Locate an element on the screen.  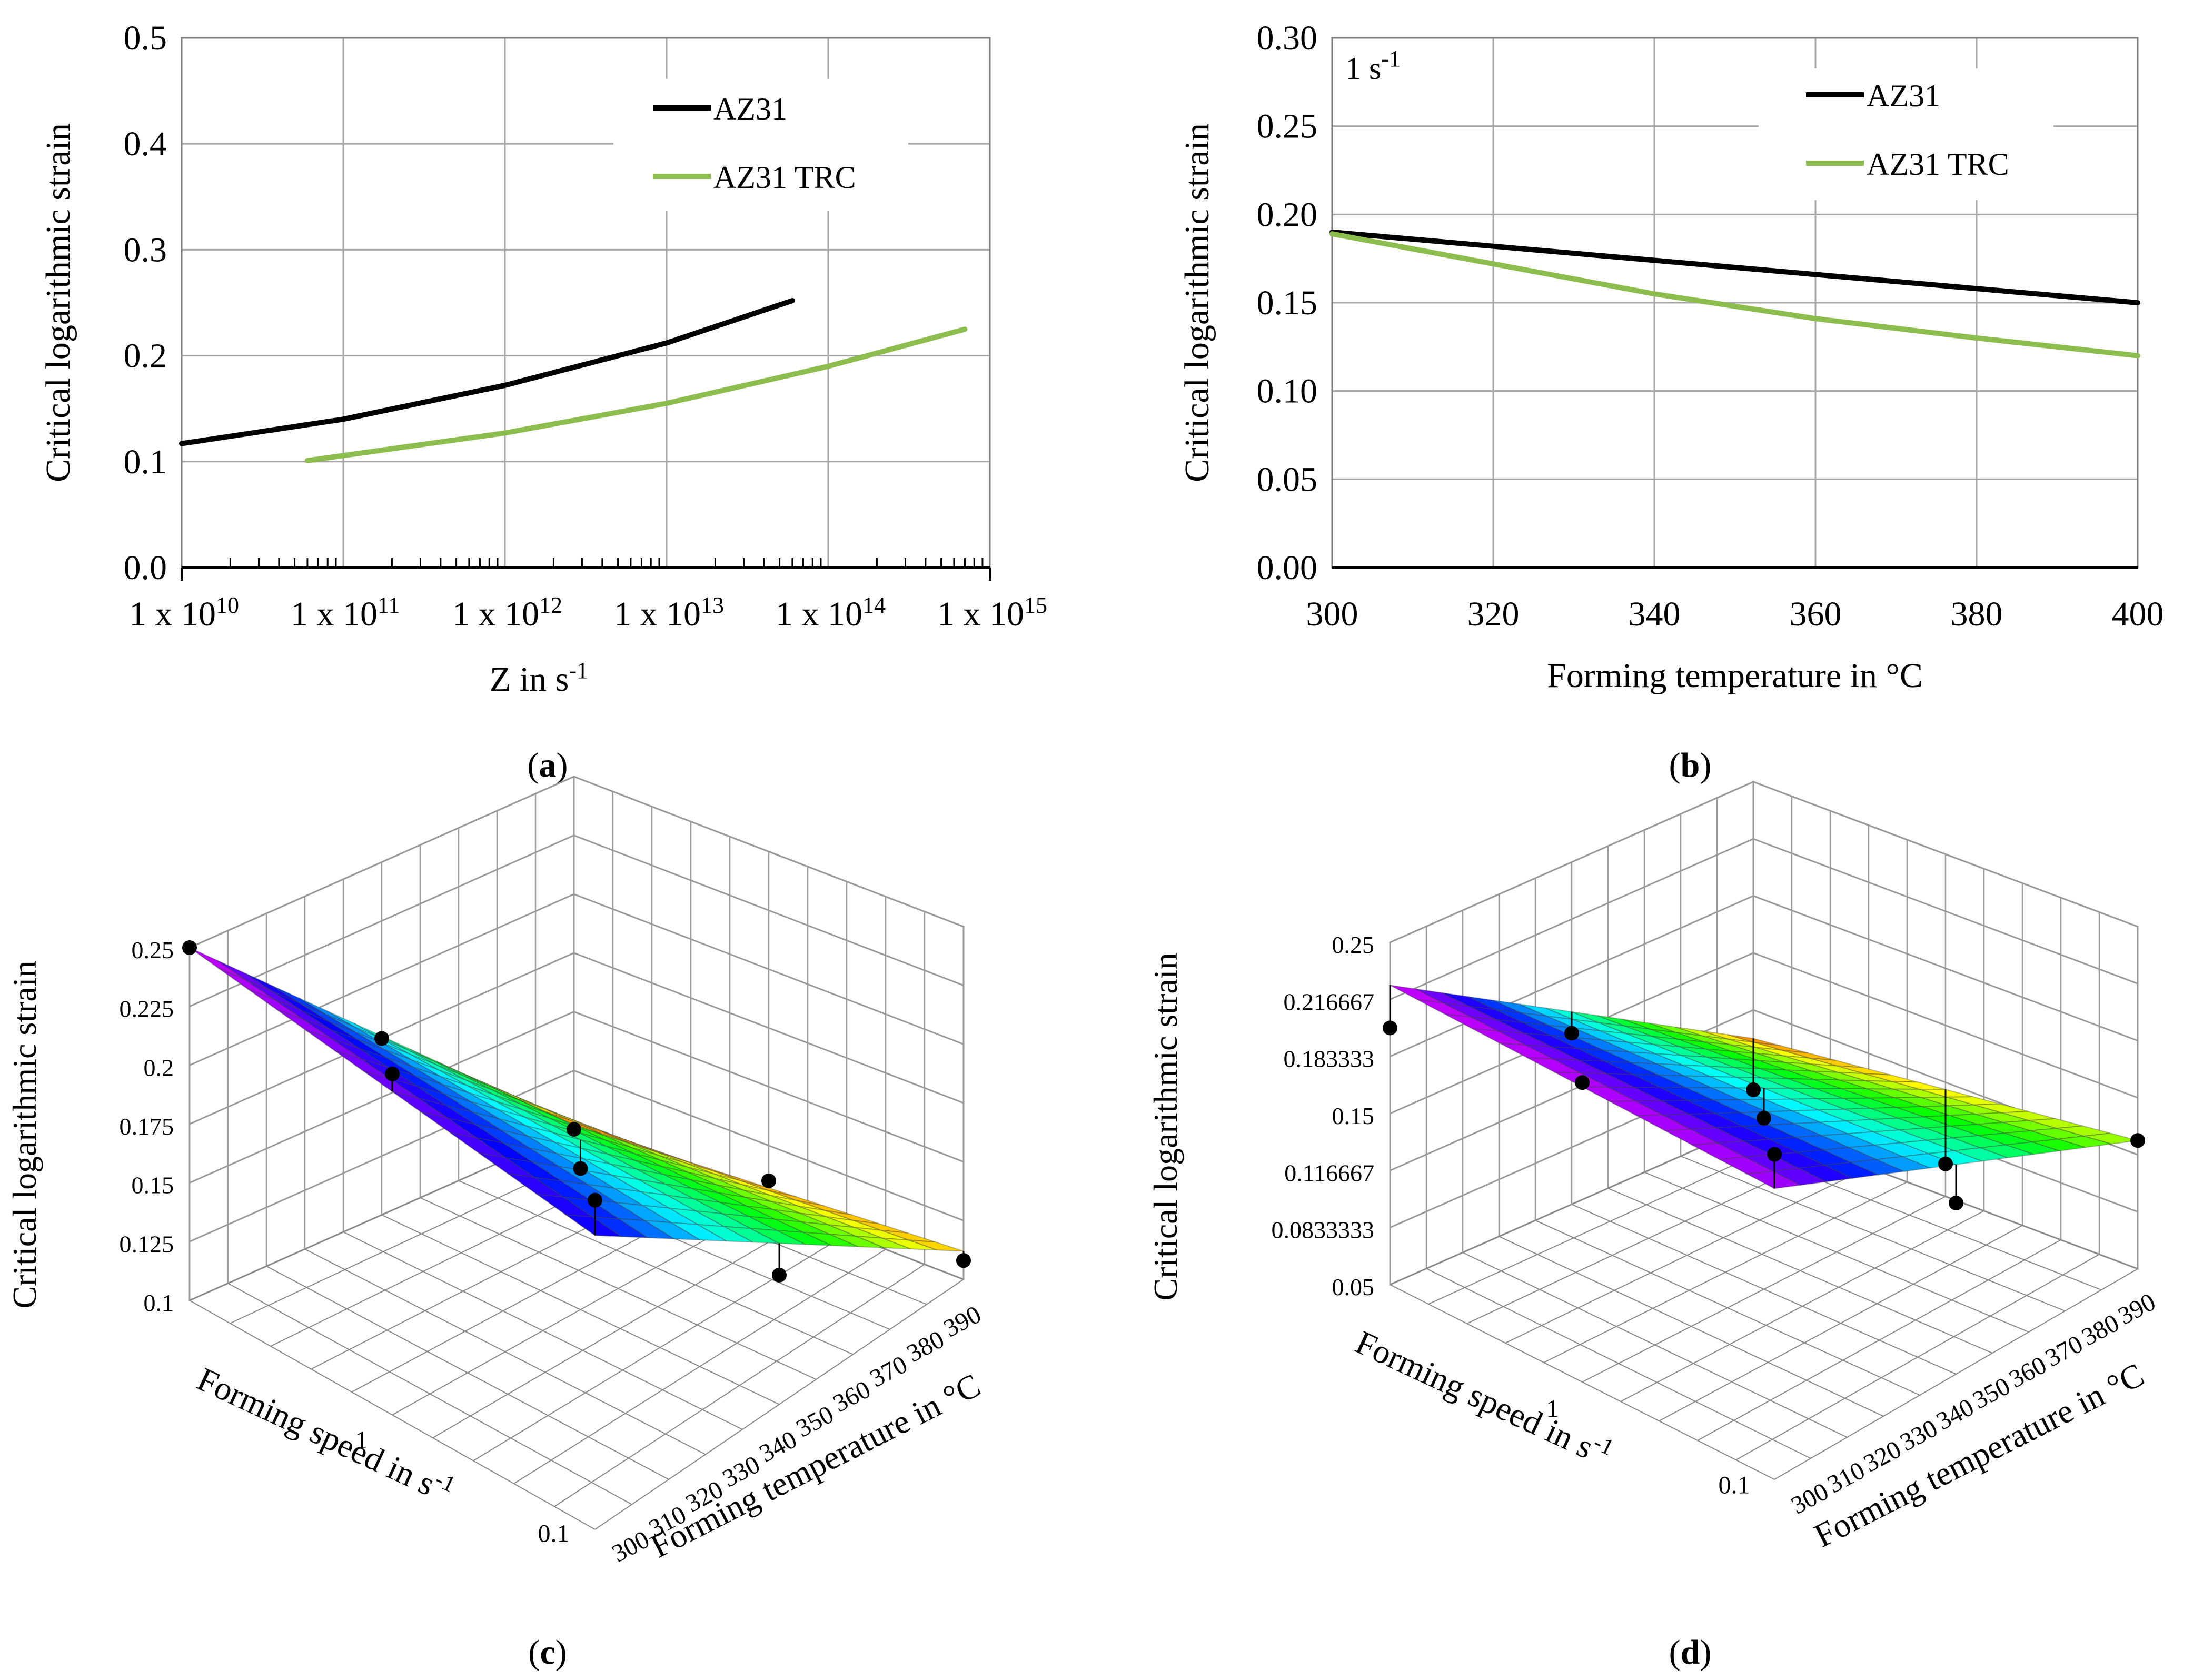
x-tick-label-sup: 10 is located at coordinates (227, 605).